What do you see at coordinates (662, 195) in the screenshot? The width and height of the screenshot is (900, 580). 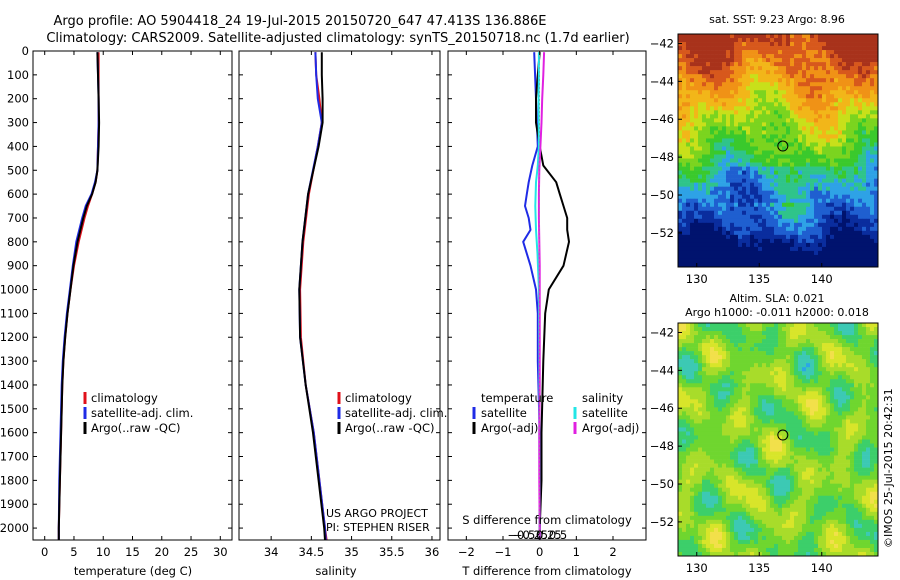 I see `sst-map-ytick-label: −50` at bounding box center [662, 195].